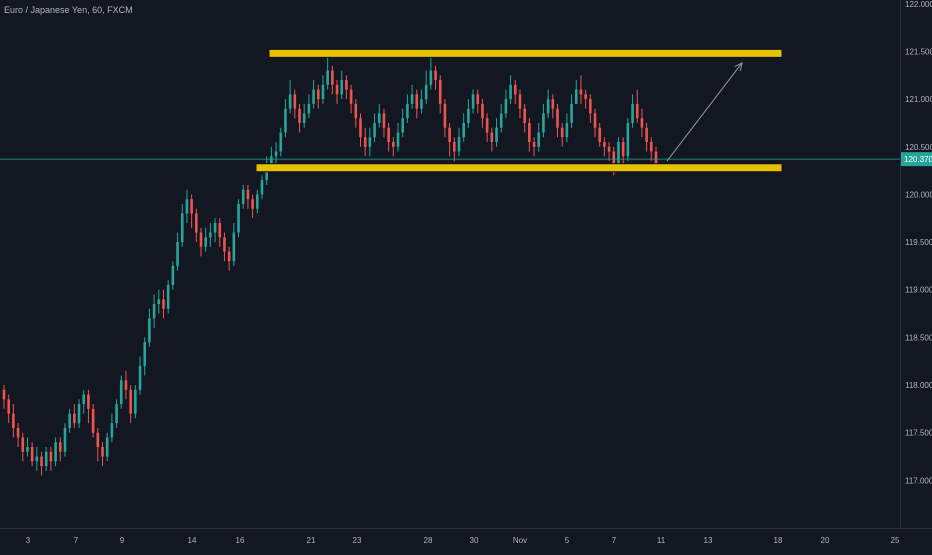 Image resolution: width=932 pixels, height=555 pixels. What do you see at coordinates (895, 540) in the screenshot?
I see `x-tick-label: 25` at bounding box center [895, 540].